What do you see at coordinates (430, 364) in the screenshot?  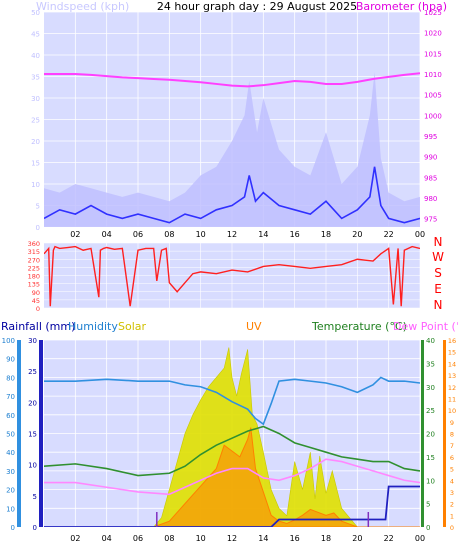 I see `temperature-tick-label: 35` at bounding box center [430, 364].